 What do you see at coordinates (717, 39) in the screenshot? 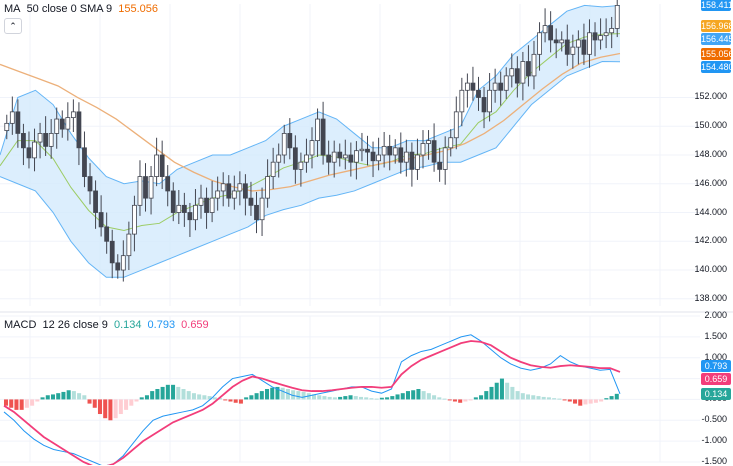
I see `price-axis-tag: 156.445` at bounding box center [717, 39].